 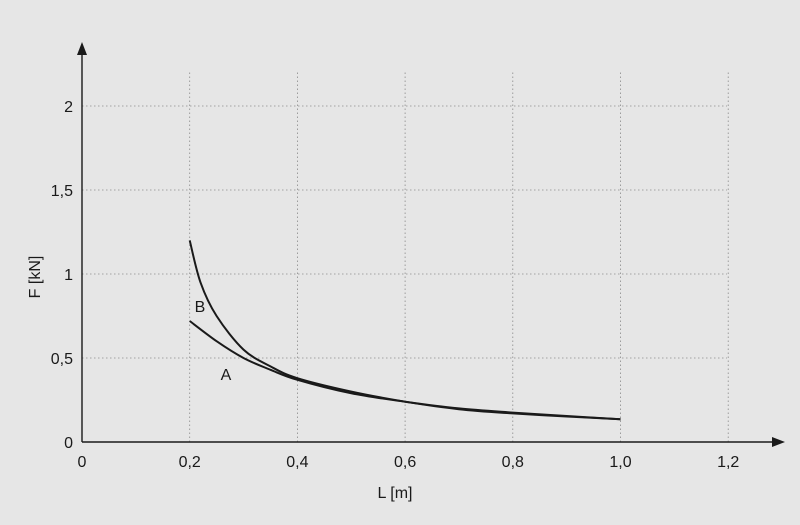 I want to click on series-label-a: A, so click(x=226, y=375).